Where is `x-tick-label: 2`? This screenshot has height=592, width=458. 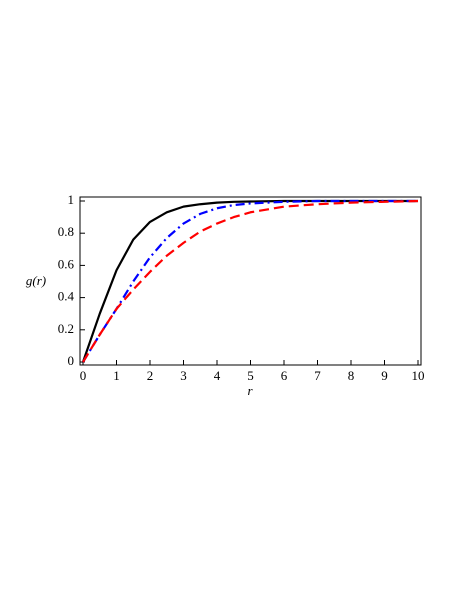 x-tick-label: 2 is located at coordinates (150, 375).